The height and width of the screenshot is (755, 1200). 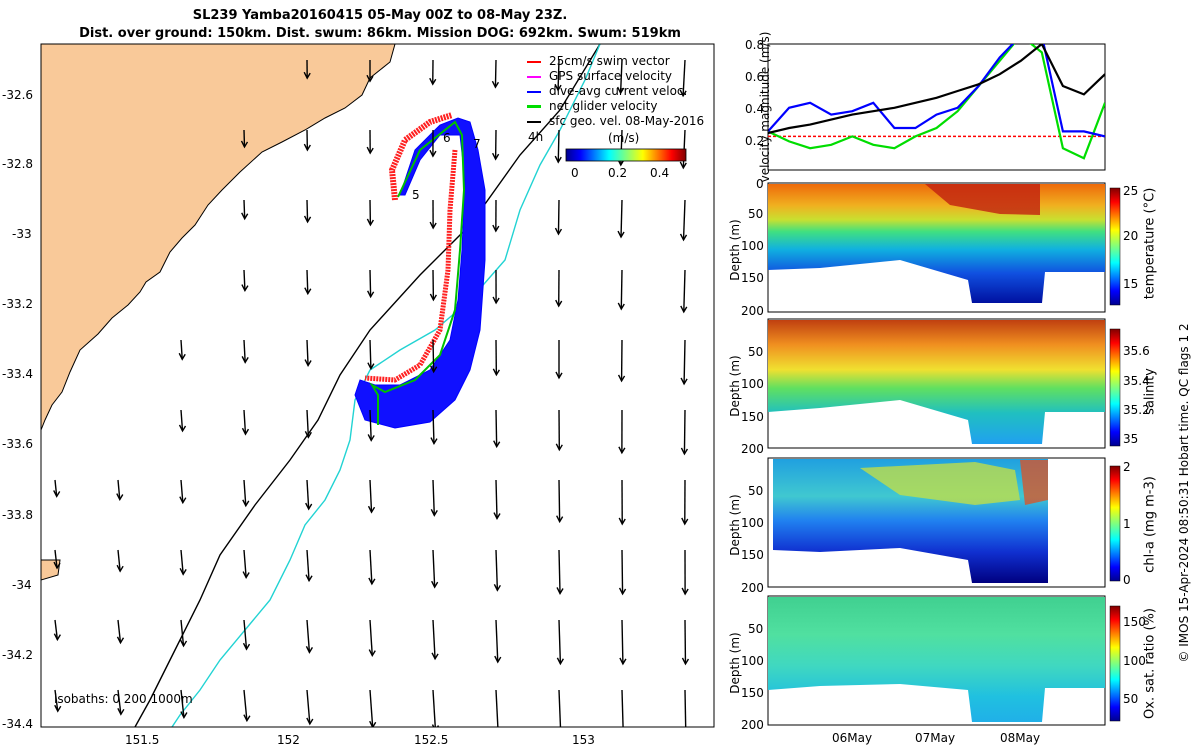 I want to click on chla-colorbar, so click(x=1115, y=523).